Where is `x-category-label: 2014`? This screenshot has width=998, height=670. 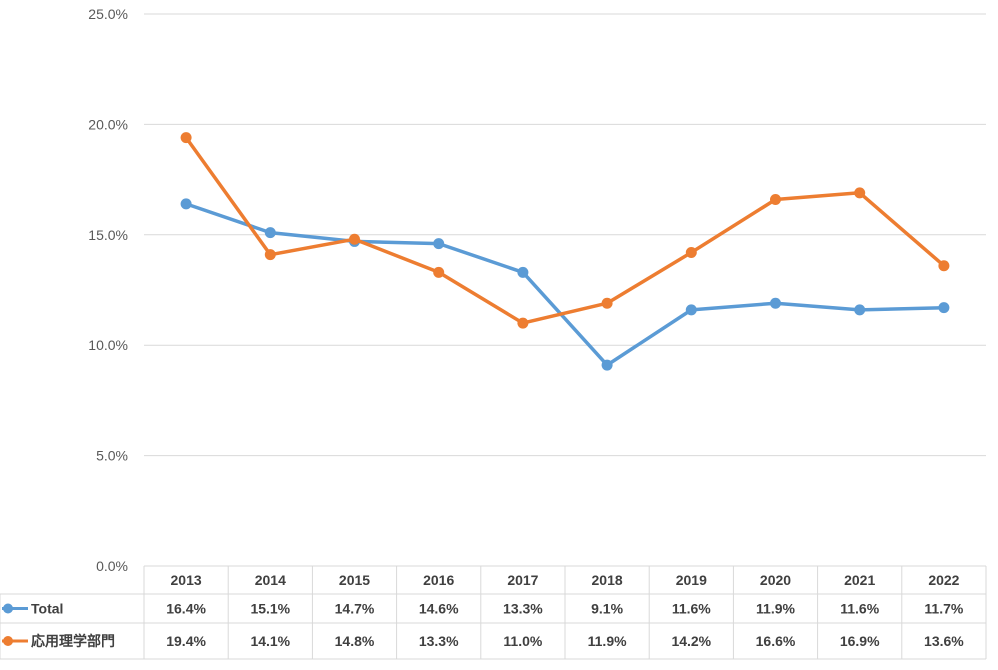
x-category-label: 2014 is located at coordinates (270, 580).